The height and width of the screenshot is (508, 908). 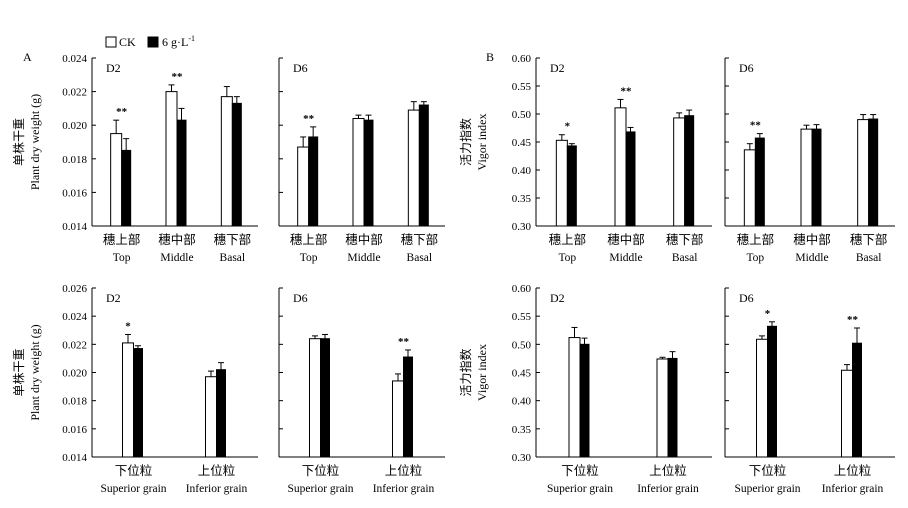 I want to click on y-tick-label: 0.024, so click(x=74, y=59).